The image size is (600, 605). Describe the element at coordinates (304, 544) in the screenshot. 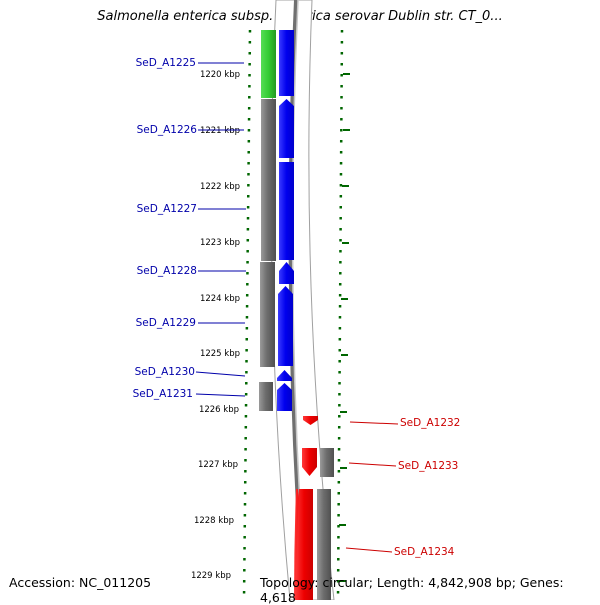

I see `gene-a1234-cds-main` at that location.